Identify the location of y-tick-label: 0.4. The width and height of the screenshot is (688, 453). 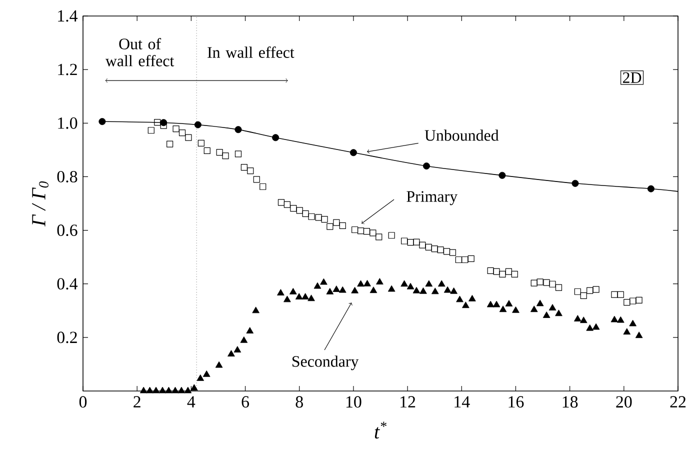
(67, 284).